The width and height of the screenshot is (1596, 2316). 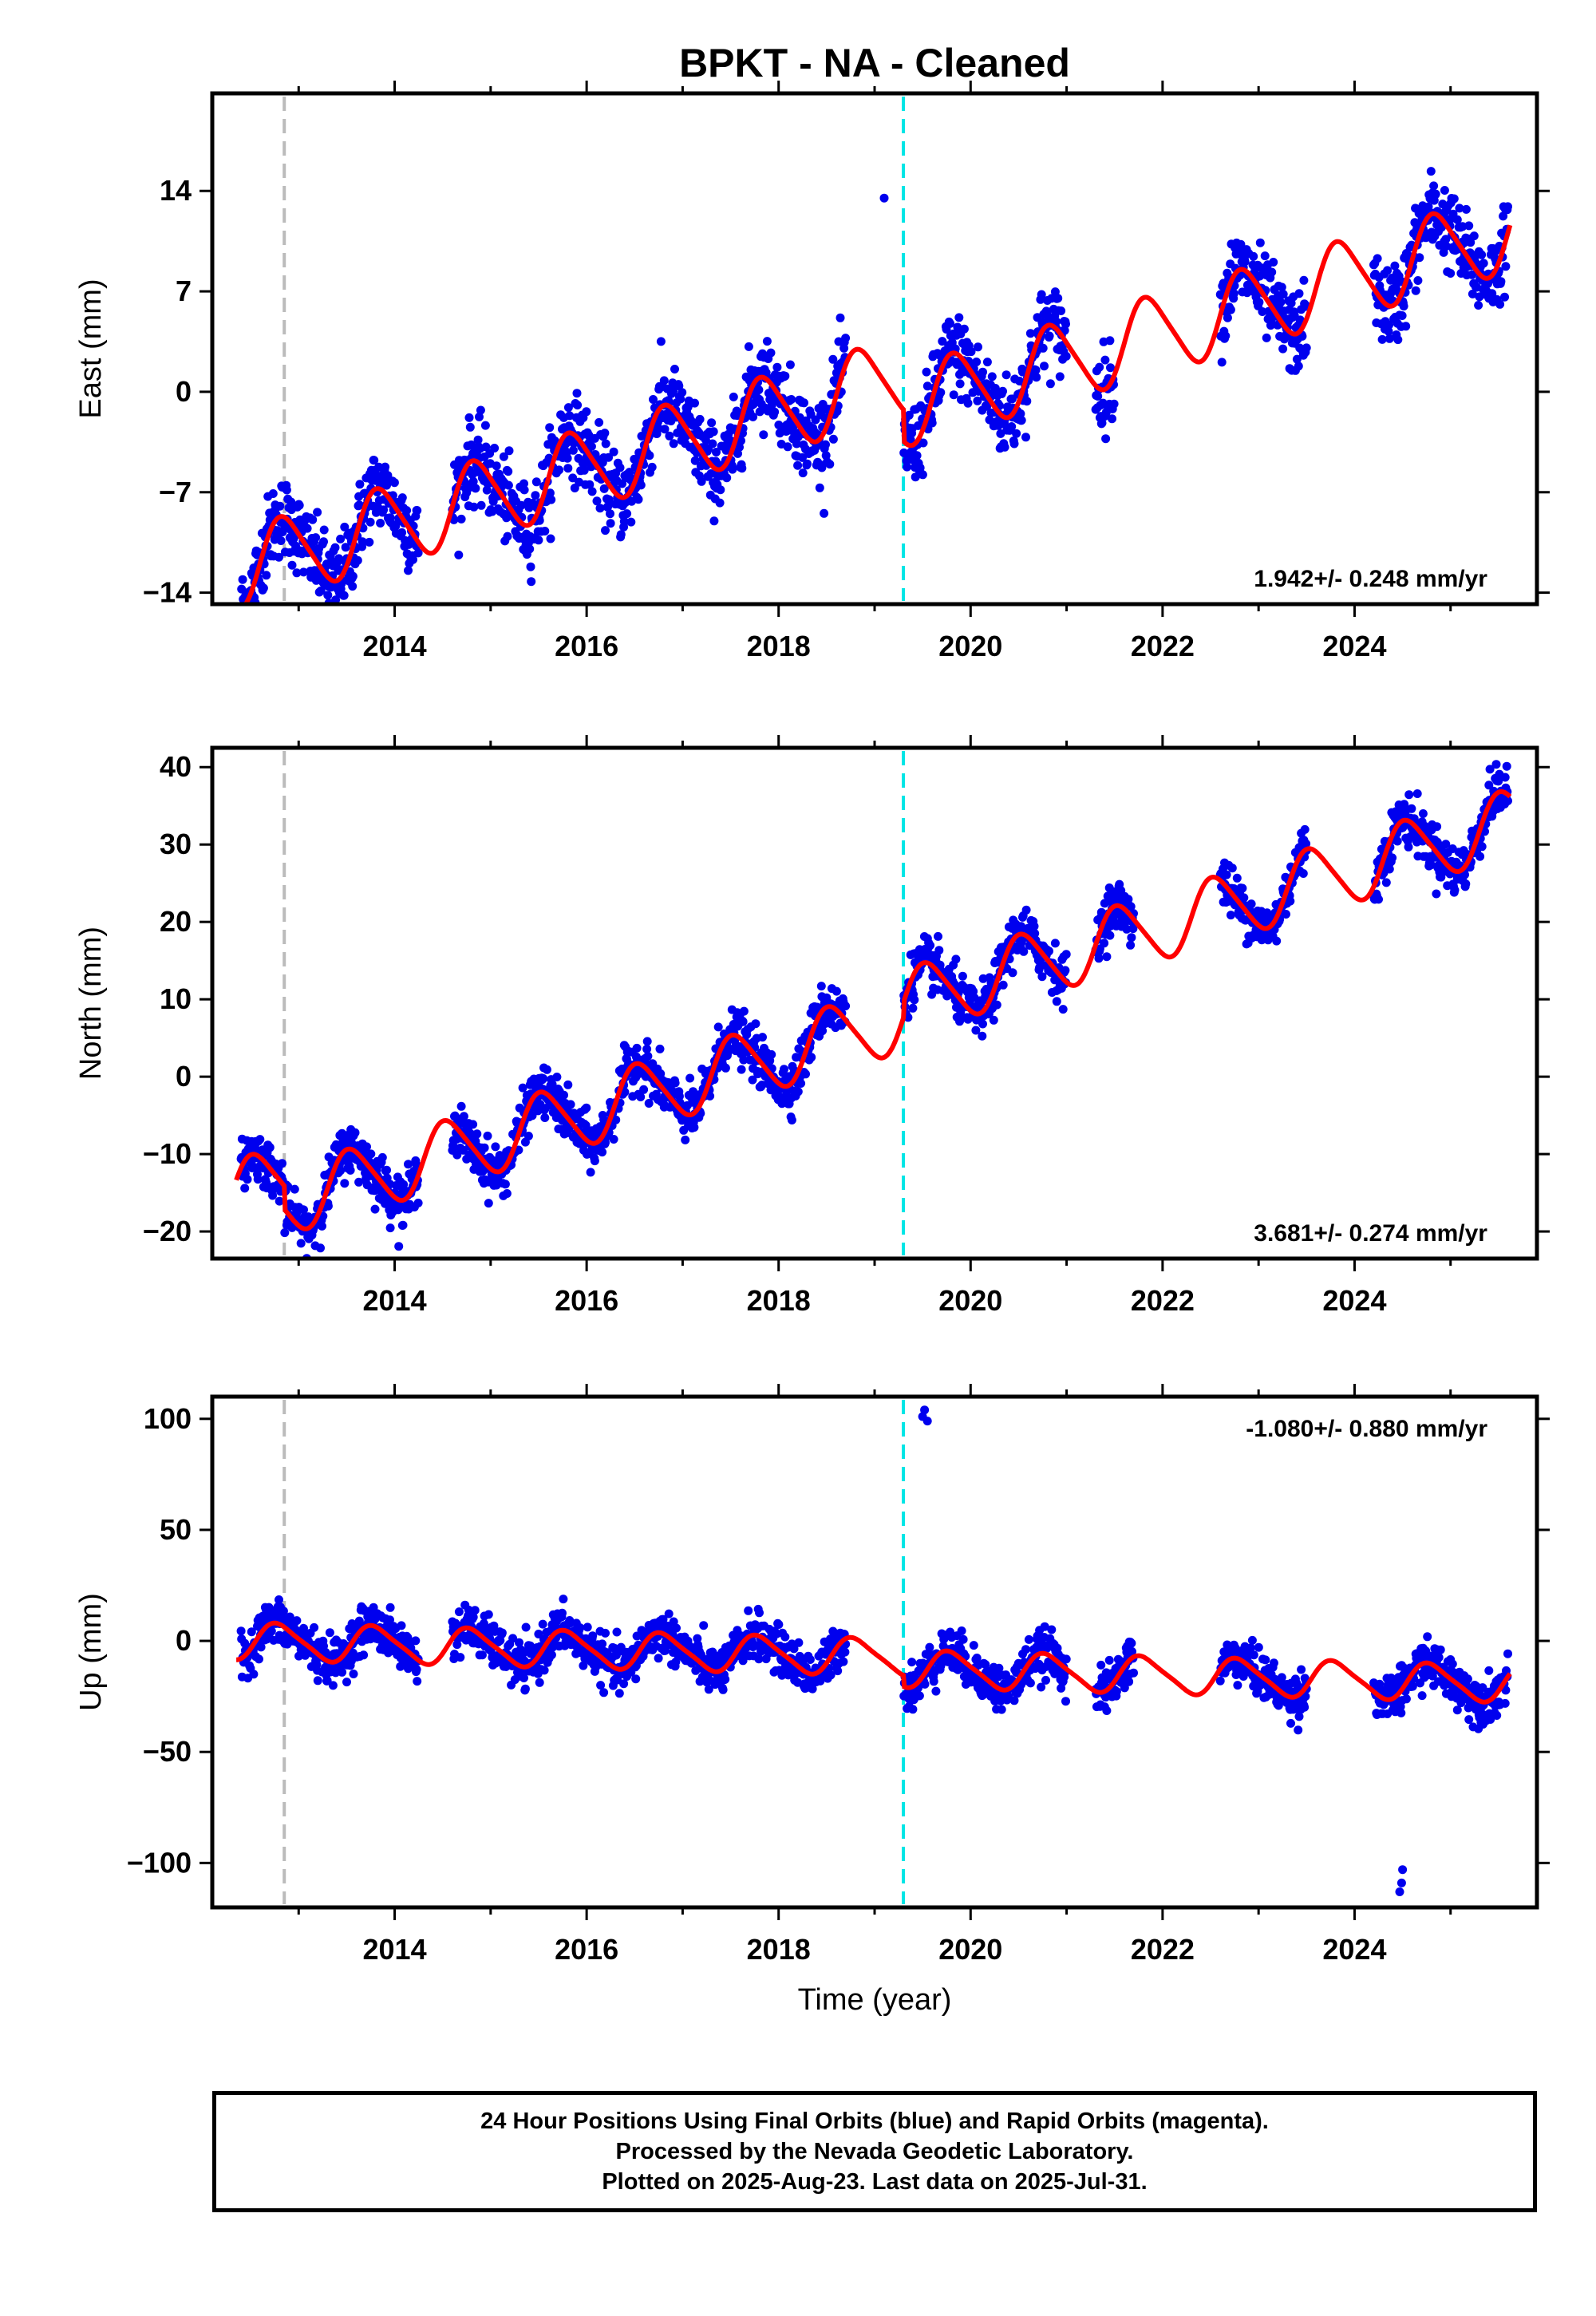 I want to click on y-axis-label: North (mm), so click(x=91, y=1003).